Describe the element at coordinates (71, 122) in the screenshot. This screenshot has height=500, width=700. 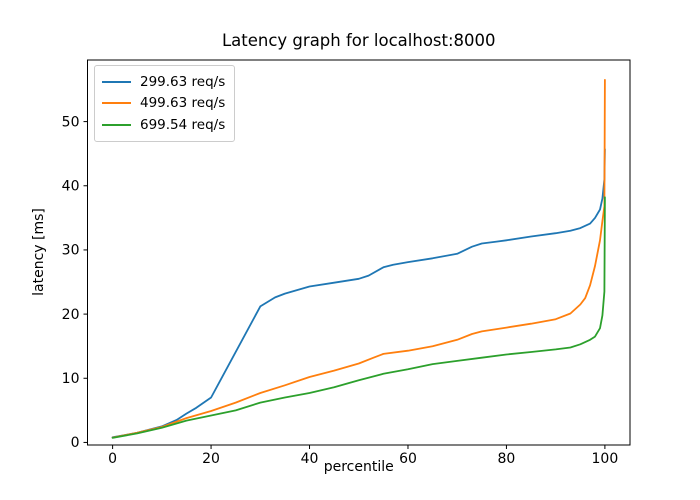
I see `y-tick-label: 50` at that location.